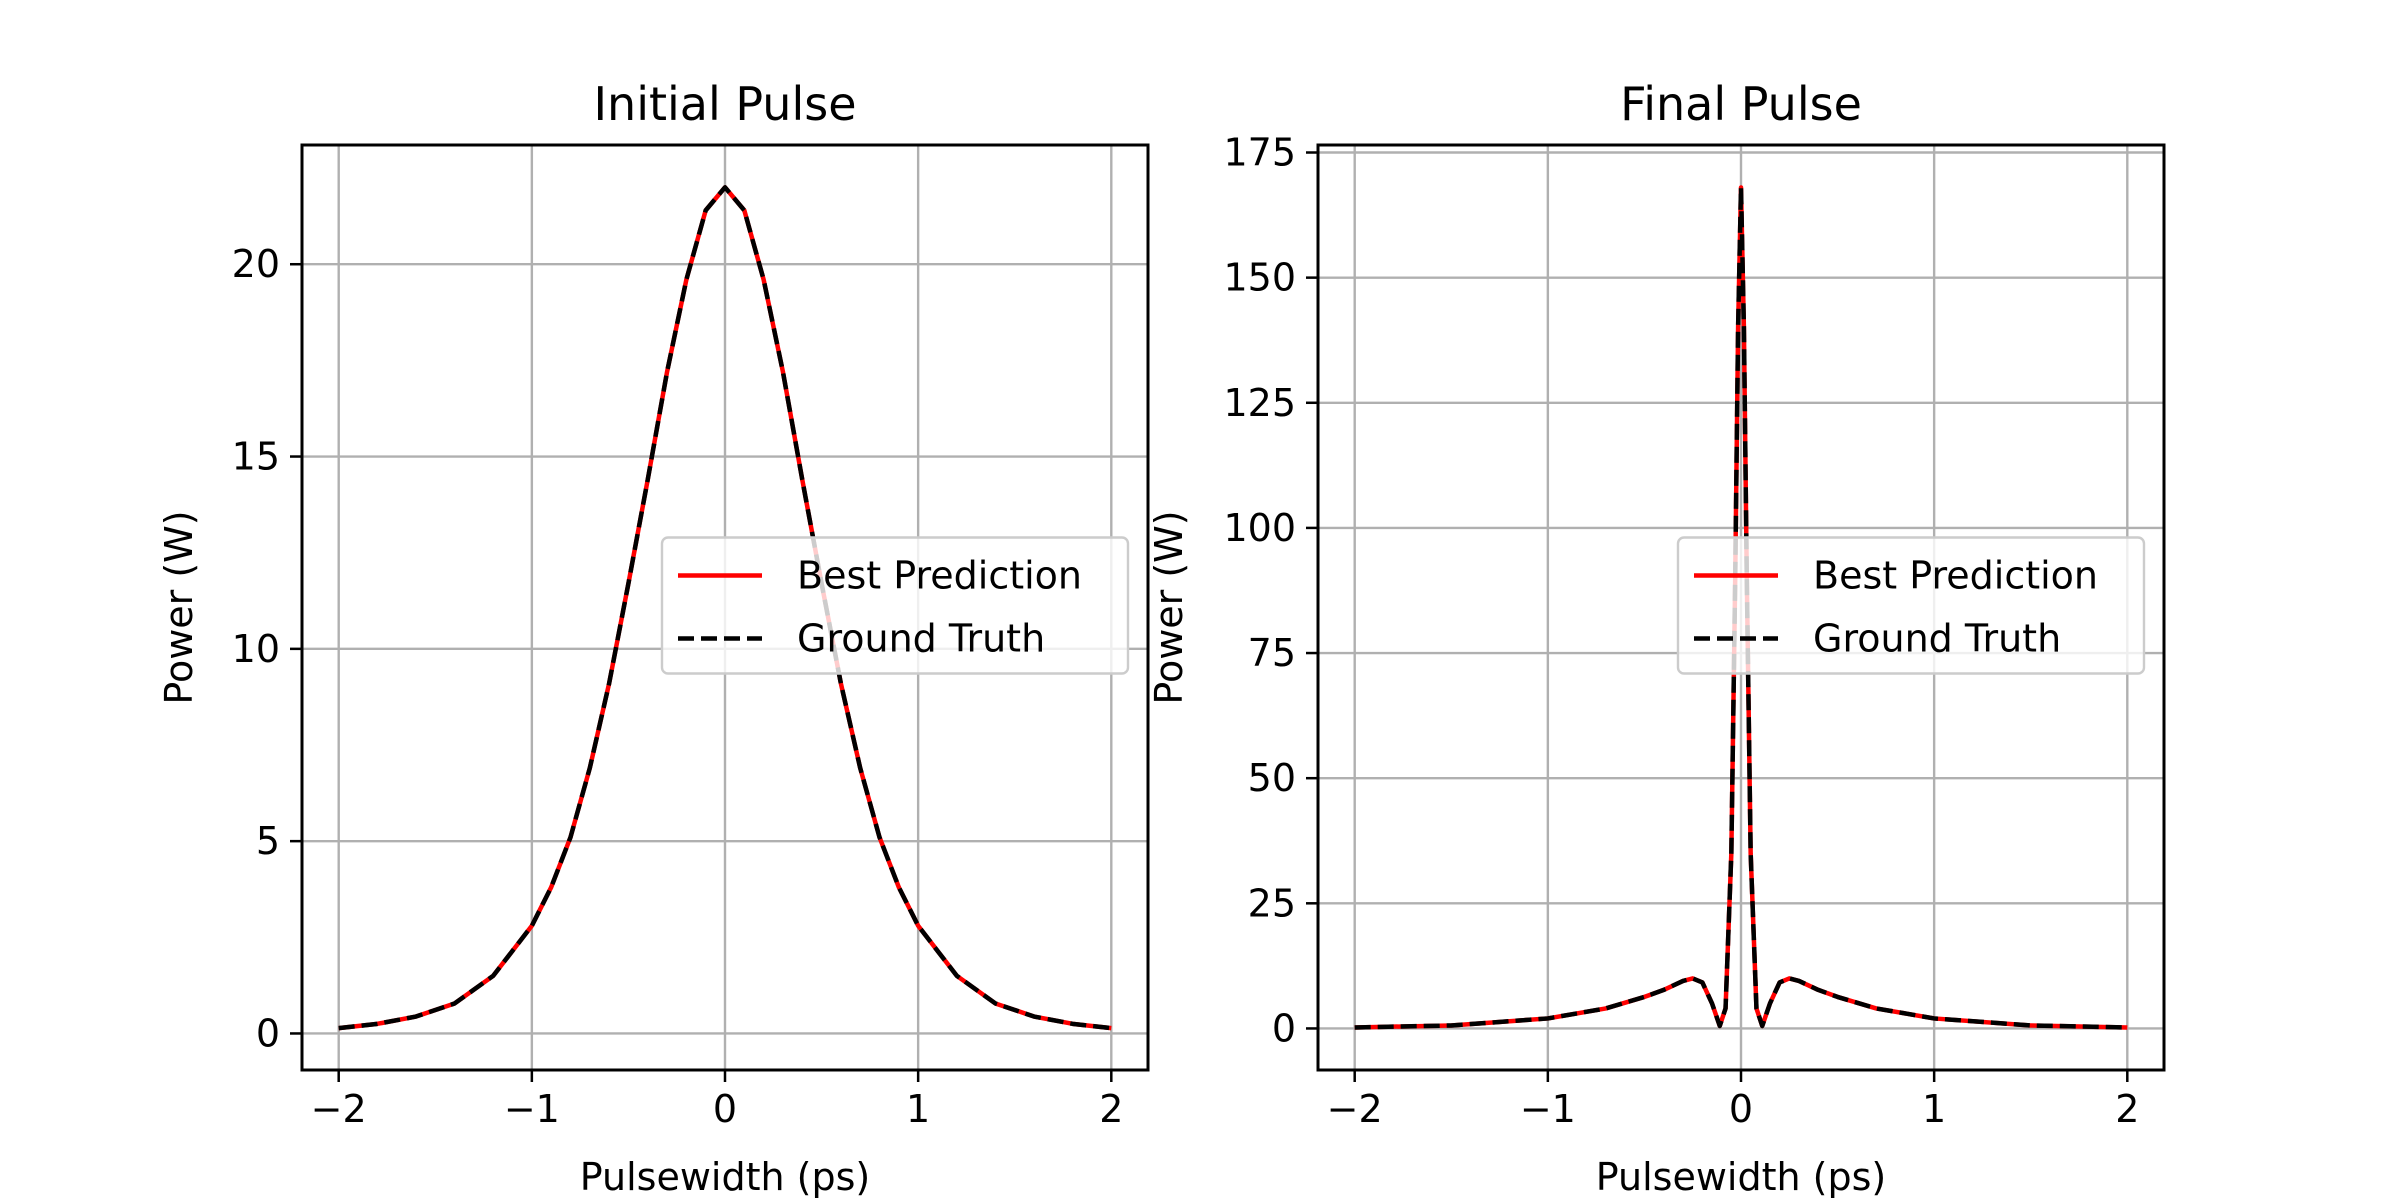 Image resolution: width=2400 pixels, height=1200 pixels. What do you see at coordinates (339, 1109) in the screenshot?
I see `initial-pulse-xtick-label-0: −2` at bounding box center [339, 1109].